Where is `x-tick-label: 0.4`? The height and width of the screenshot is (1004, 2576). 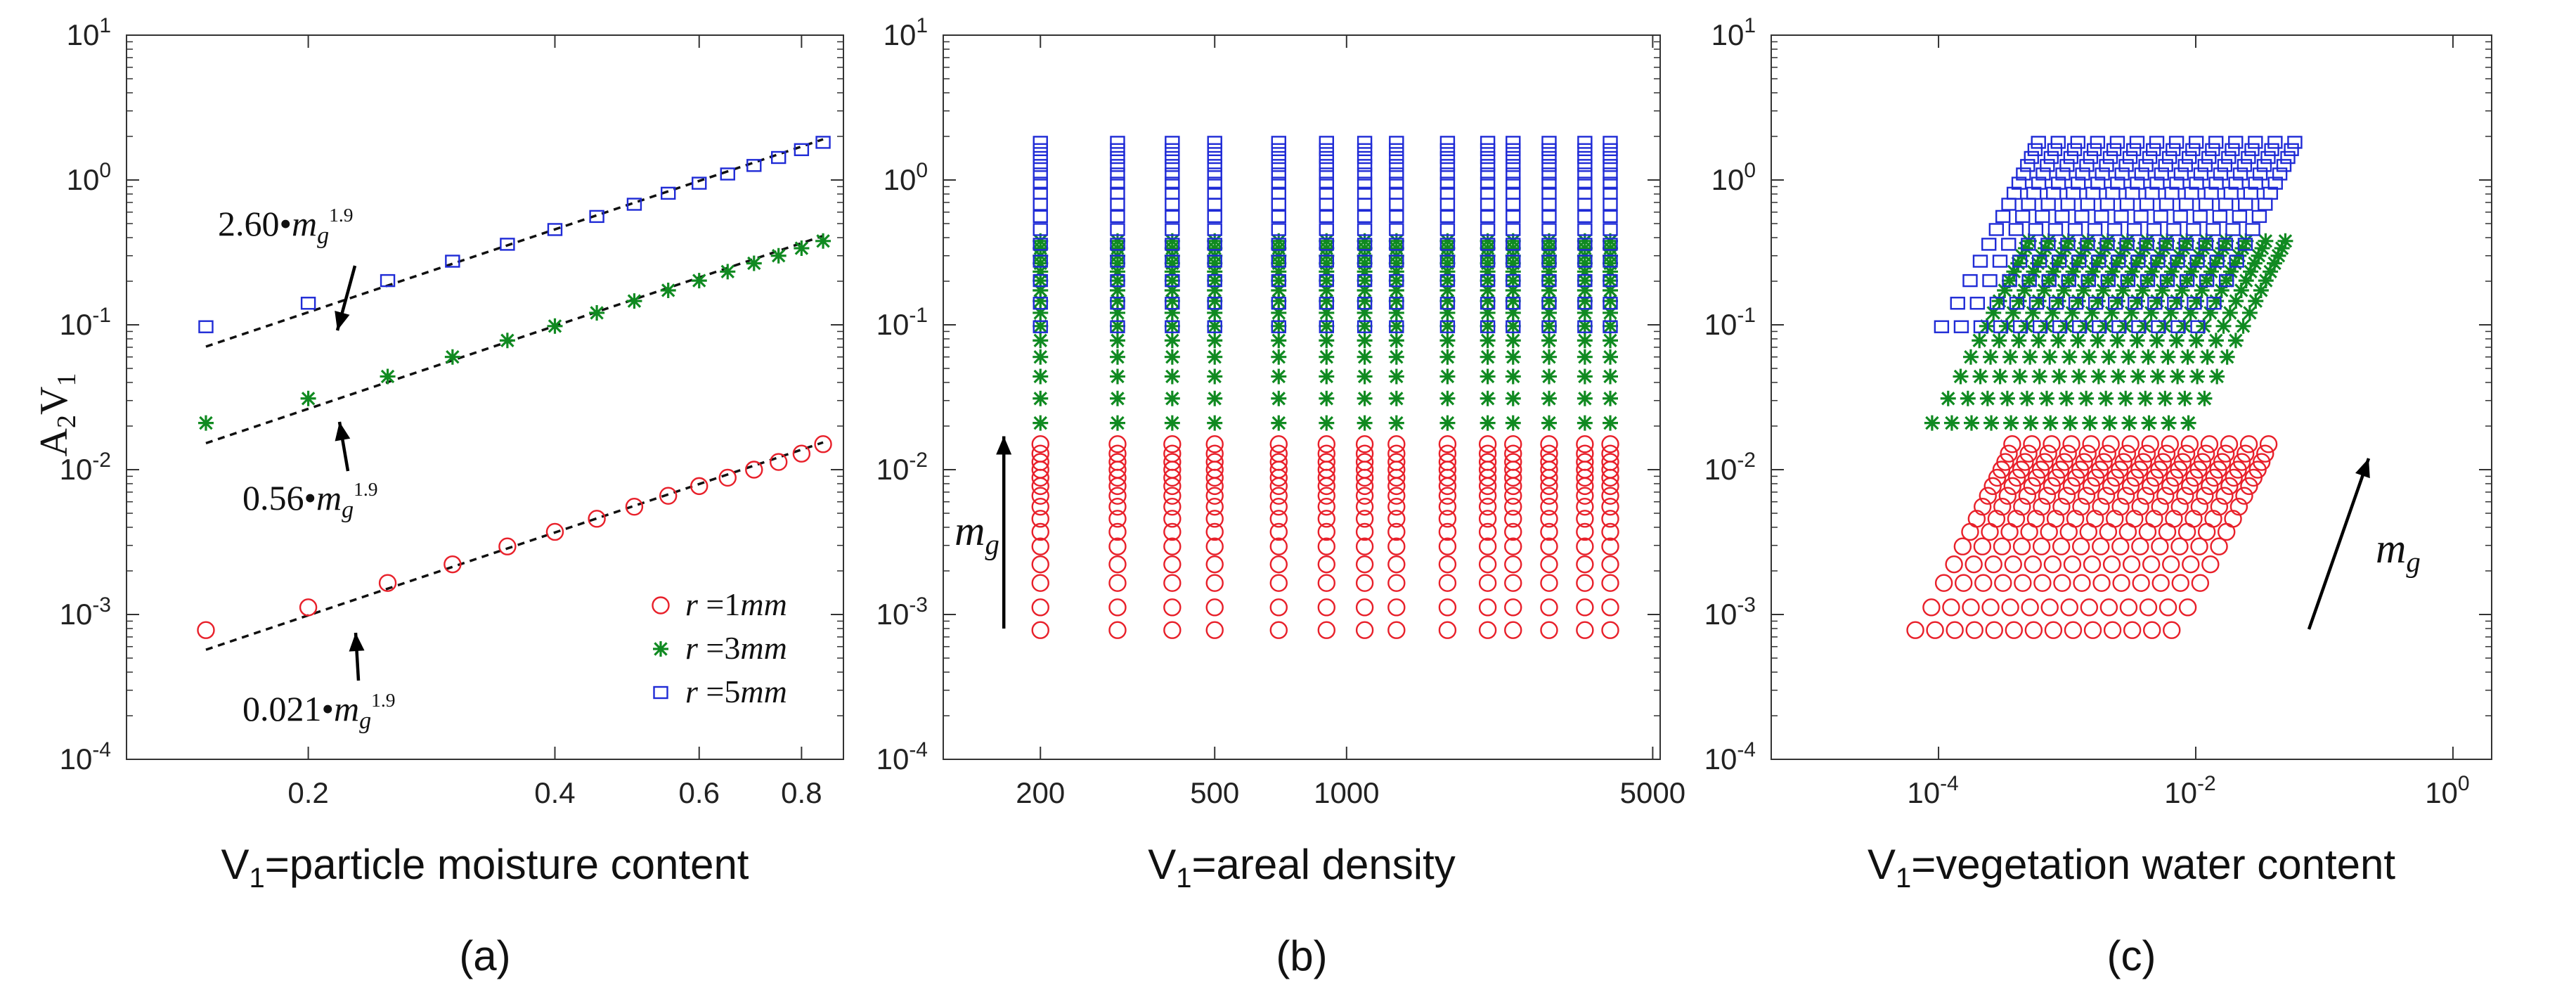
x-tick-label: 0.4 is located at coordinates (554, 792).